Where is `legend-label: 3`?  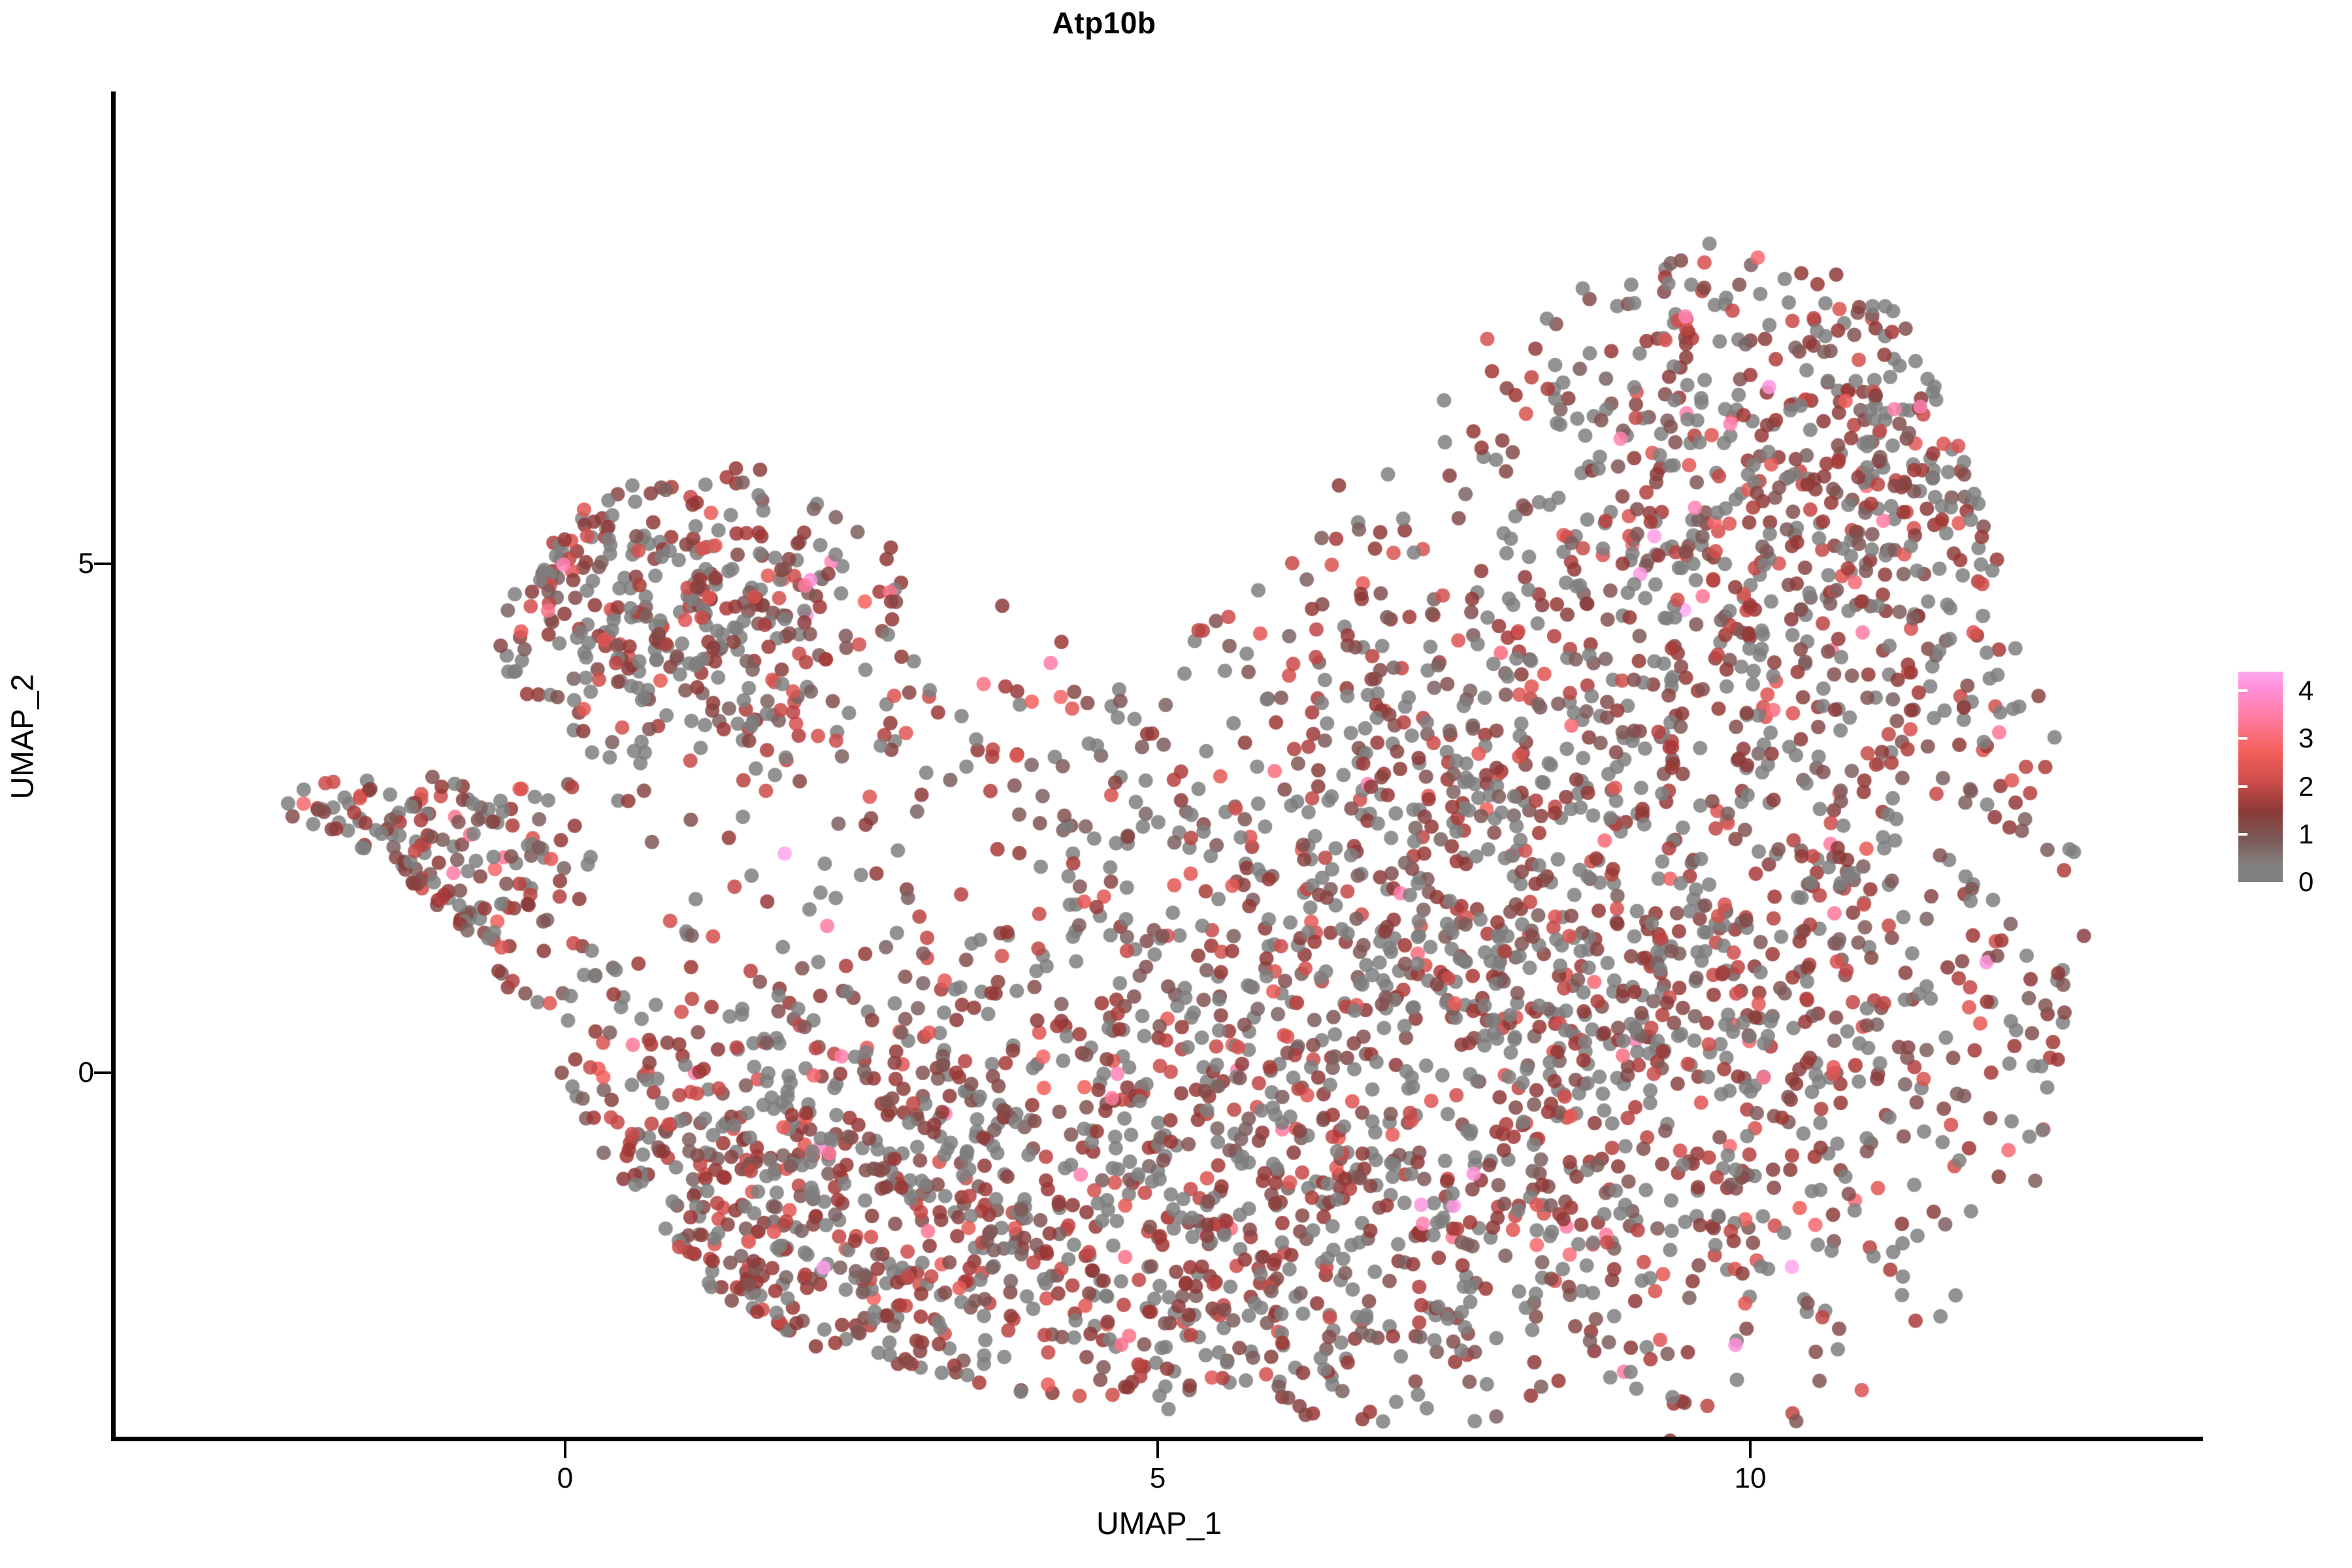
legend-label: 3 is located at coordinates (2306, 738).